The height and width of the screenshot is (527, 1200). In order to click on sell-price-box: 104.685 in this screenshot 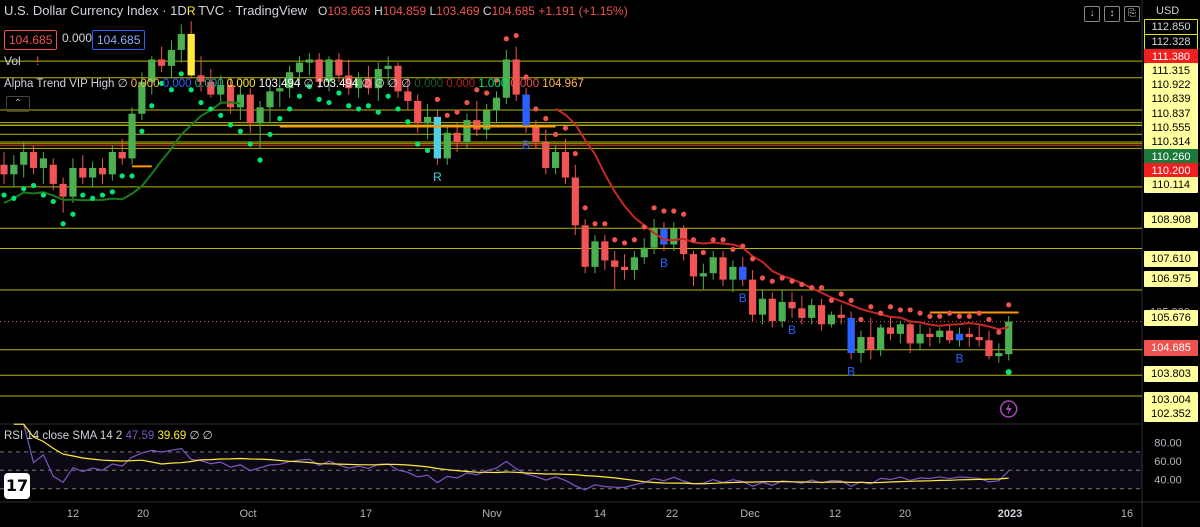, I will do `click(31, 40)`.